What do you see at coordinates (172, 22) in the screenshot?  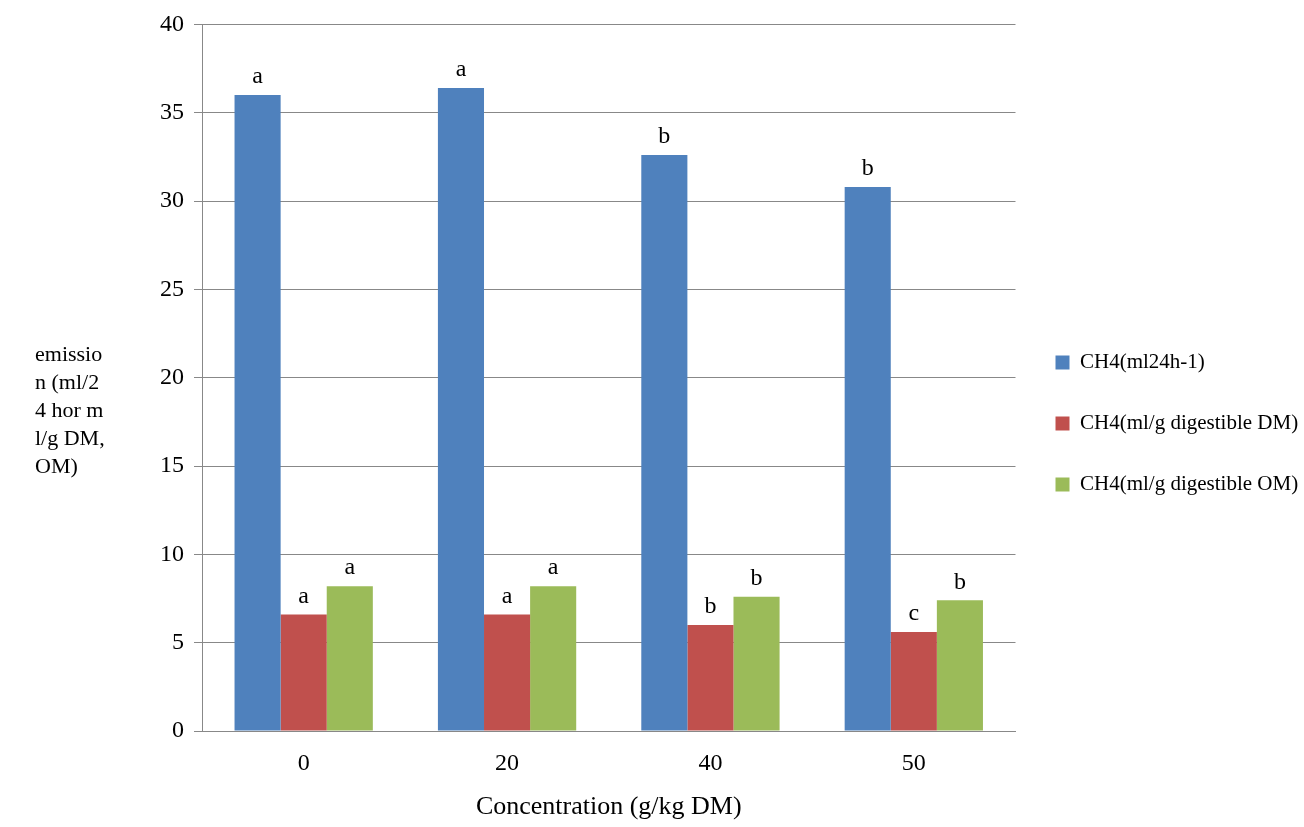 I see `y-tick-label: 40` at bounding box center [172, 22].